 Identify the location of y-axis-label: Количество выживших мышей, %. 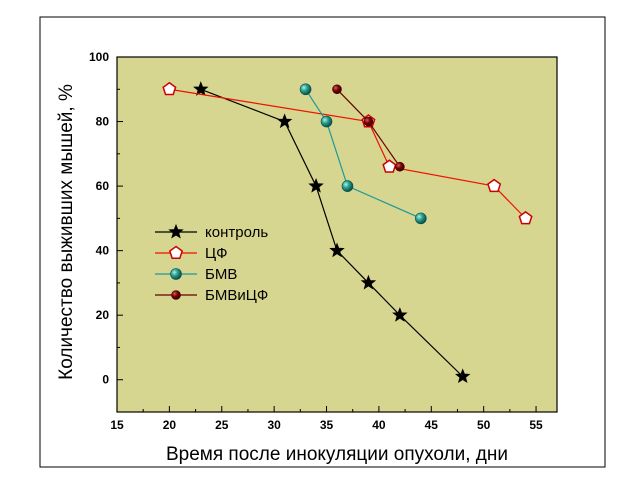
(66, 232).